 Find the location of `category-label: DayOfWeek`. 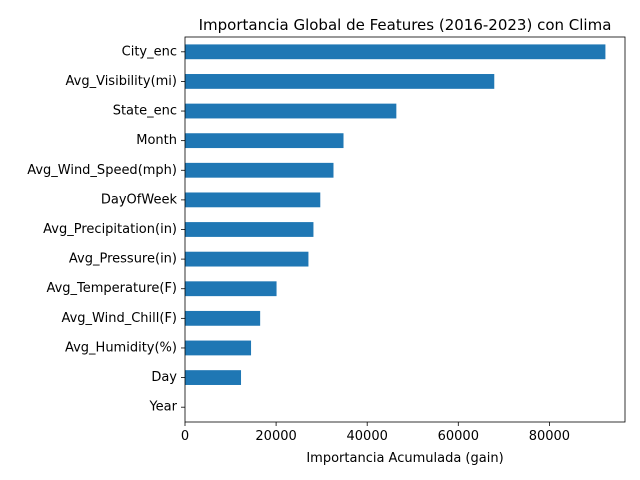

category-label: DayOfWeek is located at coordinates (139, 199).